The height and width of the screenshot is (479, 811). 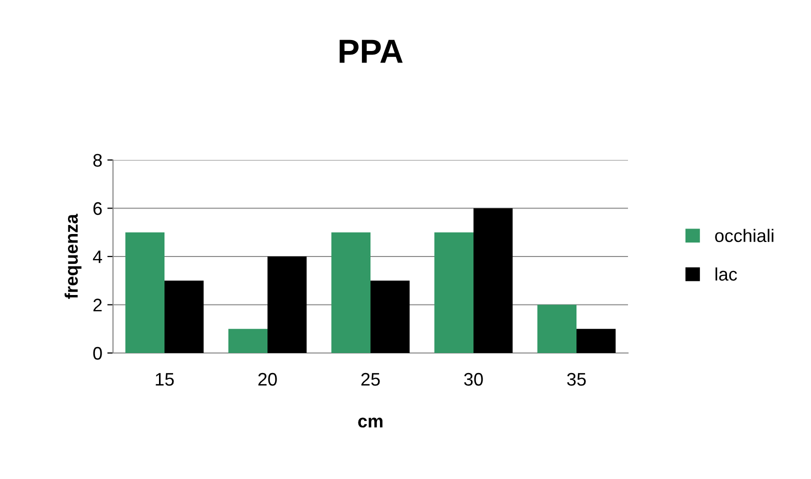 I want to click on x-tick-label: 25, so click(x=370, y=379).